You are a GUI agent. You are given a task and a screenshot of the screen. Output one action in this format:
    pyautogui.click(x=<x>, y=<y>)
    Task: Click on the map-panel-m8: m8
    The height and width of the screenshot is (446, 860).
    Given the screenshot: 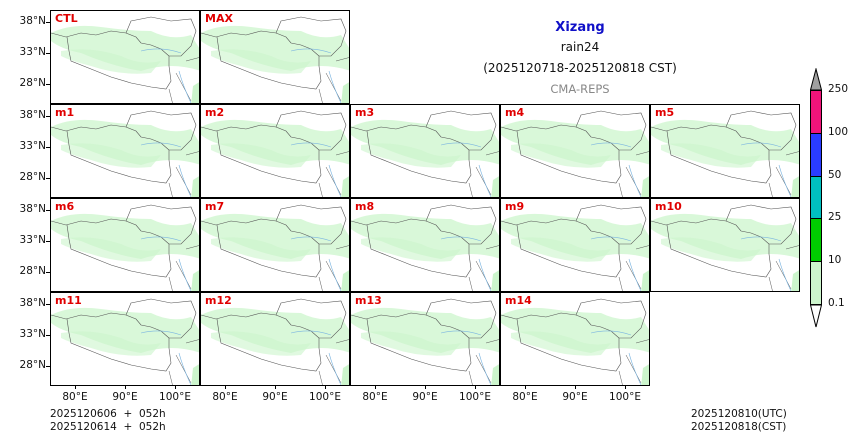 What is the action you would take?
    pyautogui.click(x=425, y=245)
    